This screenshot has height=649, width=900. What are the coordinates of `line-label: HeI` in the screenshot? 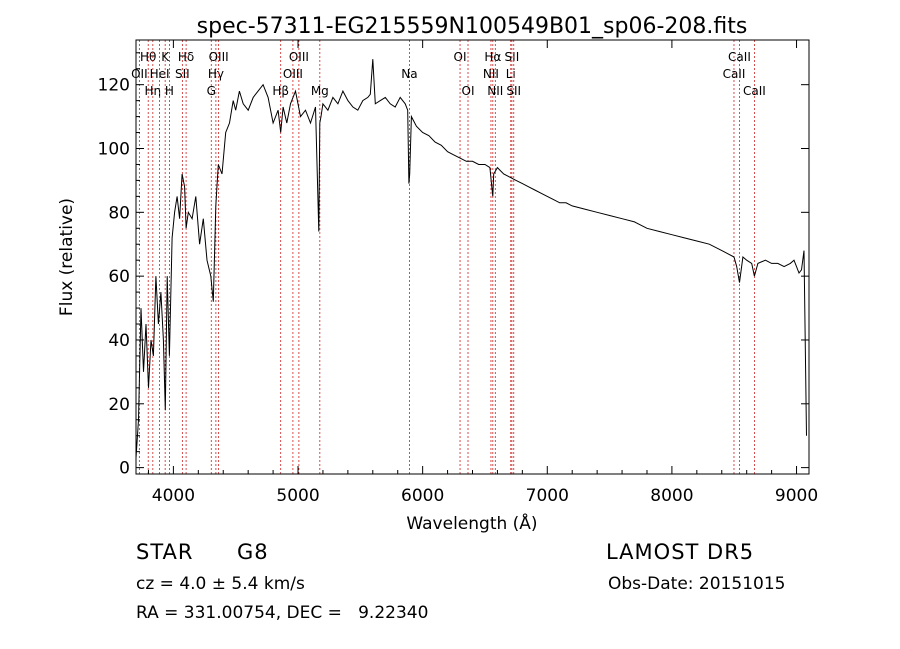 It's located at (160, 74).